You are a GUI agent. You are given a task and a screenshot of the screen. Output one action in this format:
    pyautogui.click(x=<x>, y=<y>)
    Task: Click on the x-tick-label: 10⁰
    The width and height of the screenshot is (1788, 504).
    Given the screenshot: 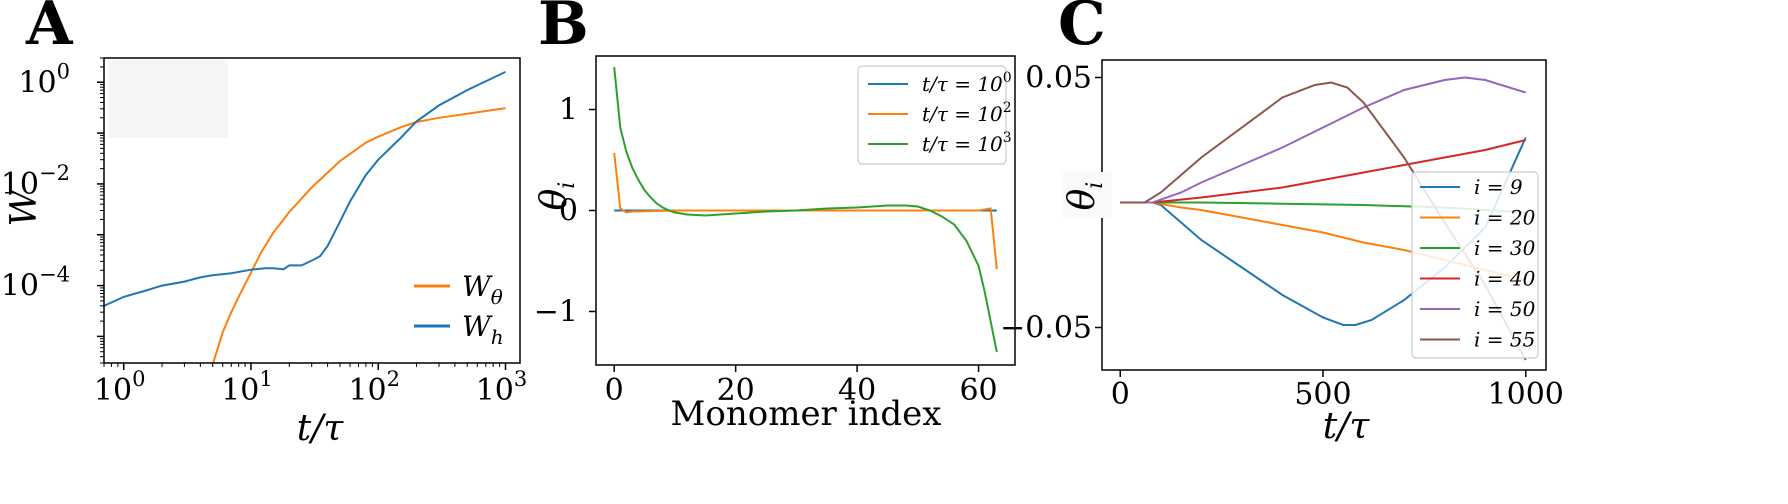 What is the action you would take?
    pyautogui.click(x=120, y=387)
    